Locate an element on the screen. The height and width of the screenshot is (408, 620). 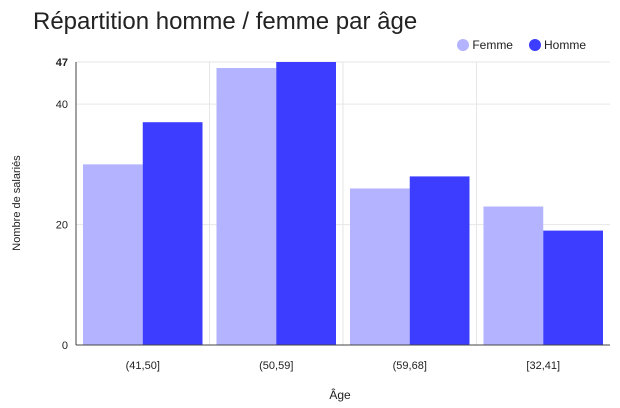
legend-label-homme: Homme is located at coordinates (564, 45).